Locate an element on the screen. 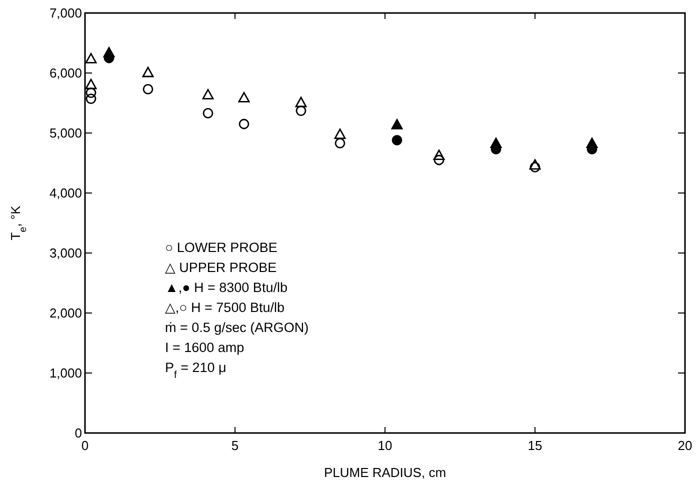 Image resolution: width=697 pixels, height=484 pixels. y-tick-label: 0 is located at coordinates (78, 433).